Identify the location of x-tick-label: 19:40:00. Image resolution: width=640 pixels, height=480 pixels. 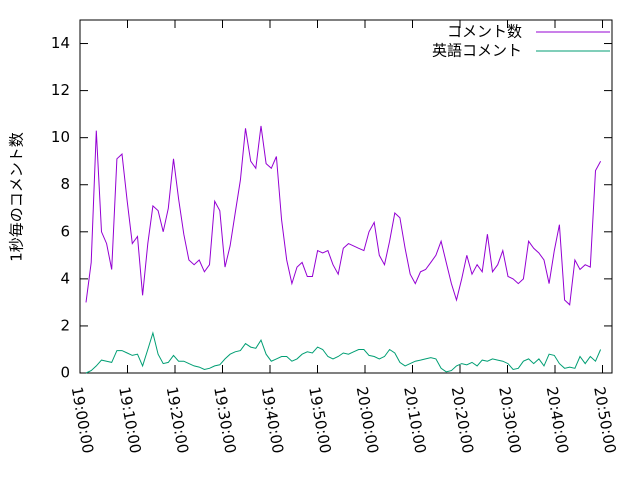
(272, 419).